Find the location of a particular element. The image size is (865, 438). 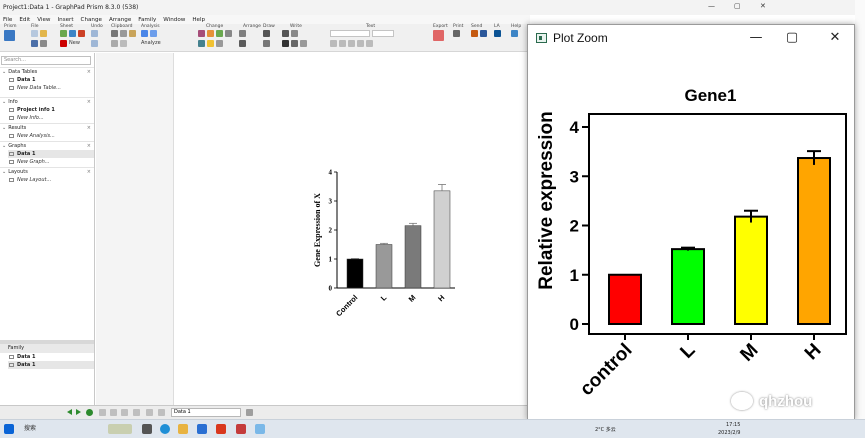

italic-icon is located at coordinates (342, 43).